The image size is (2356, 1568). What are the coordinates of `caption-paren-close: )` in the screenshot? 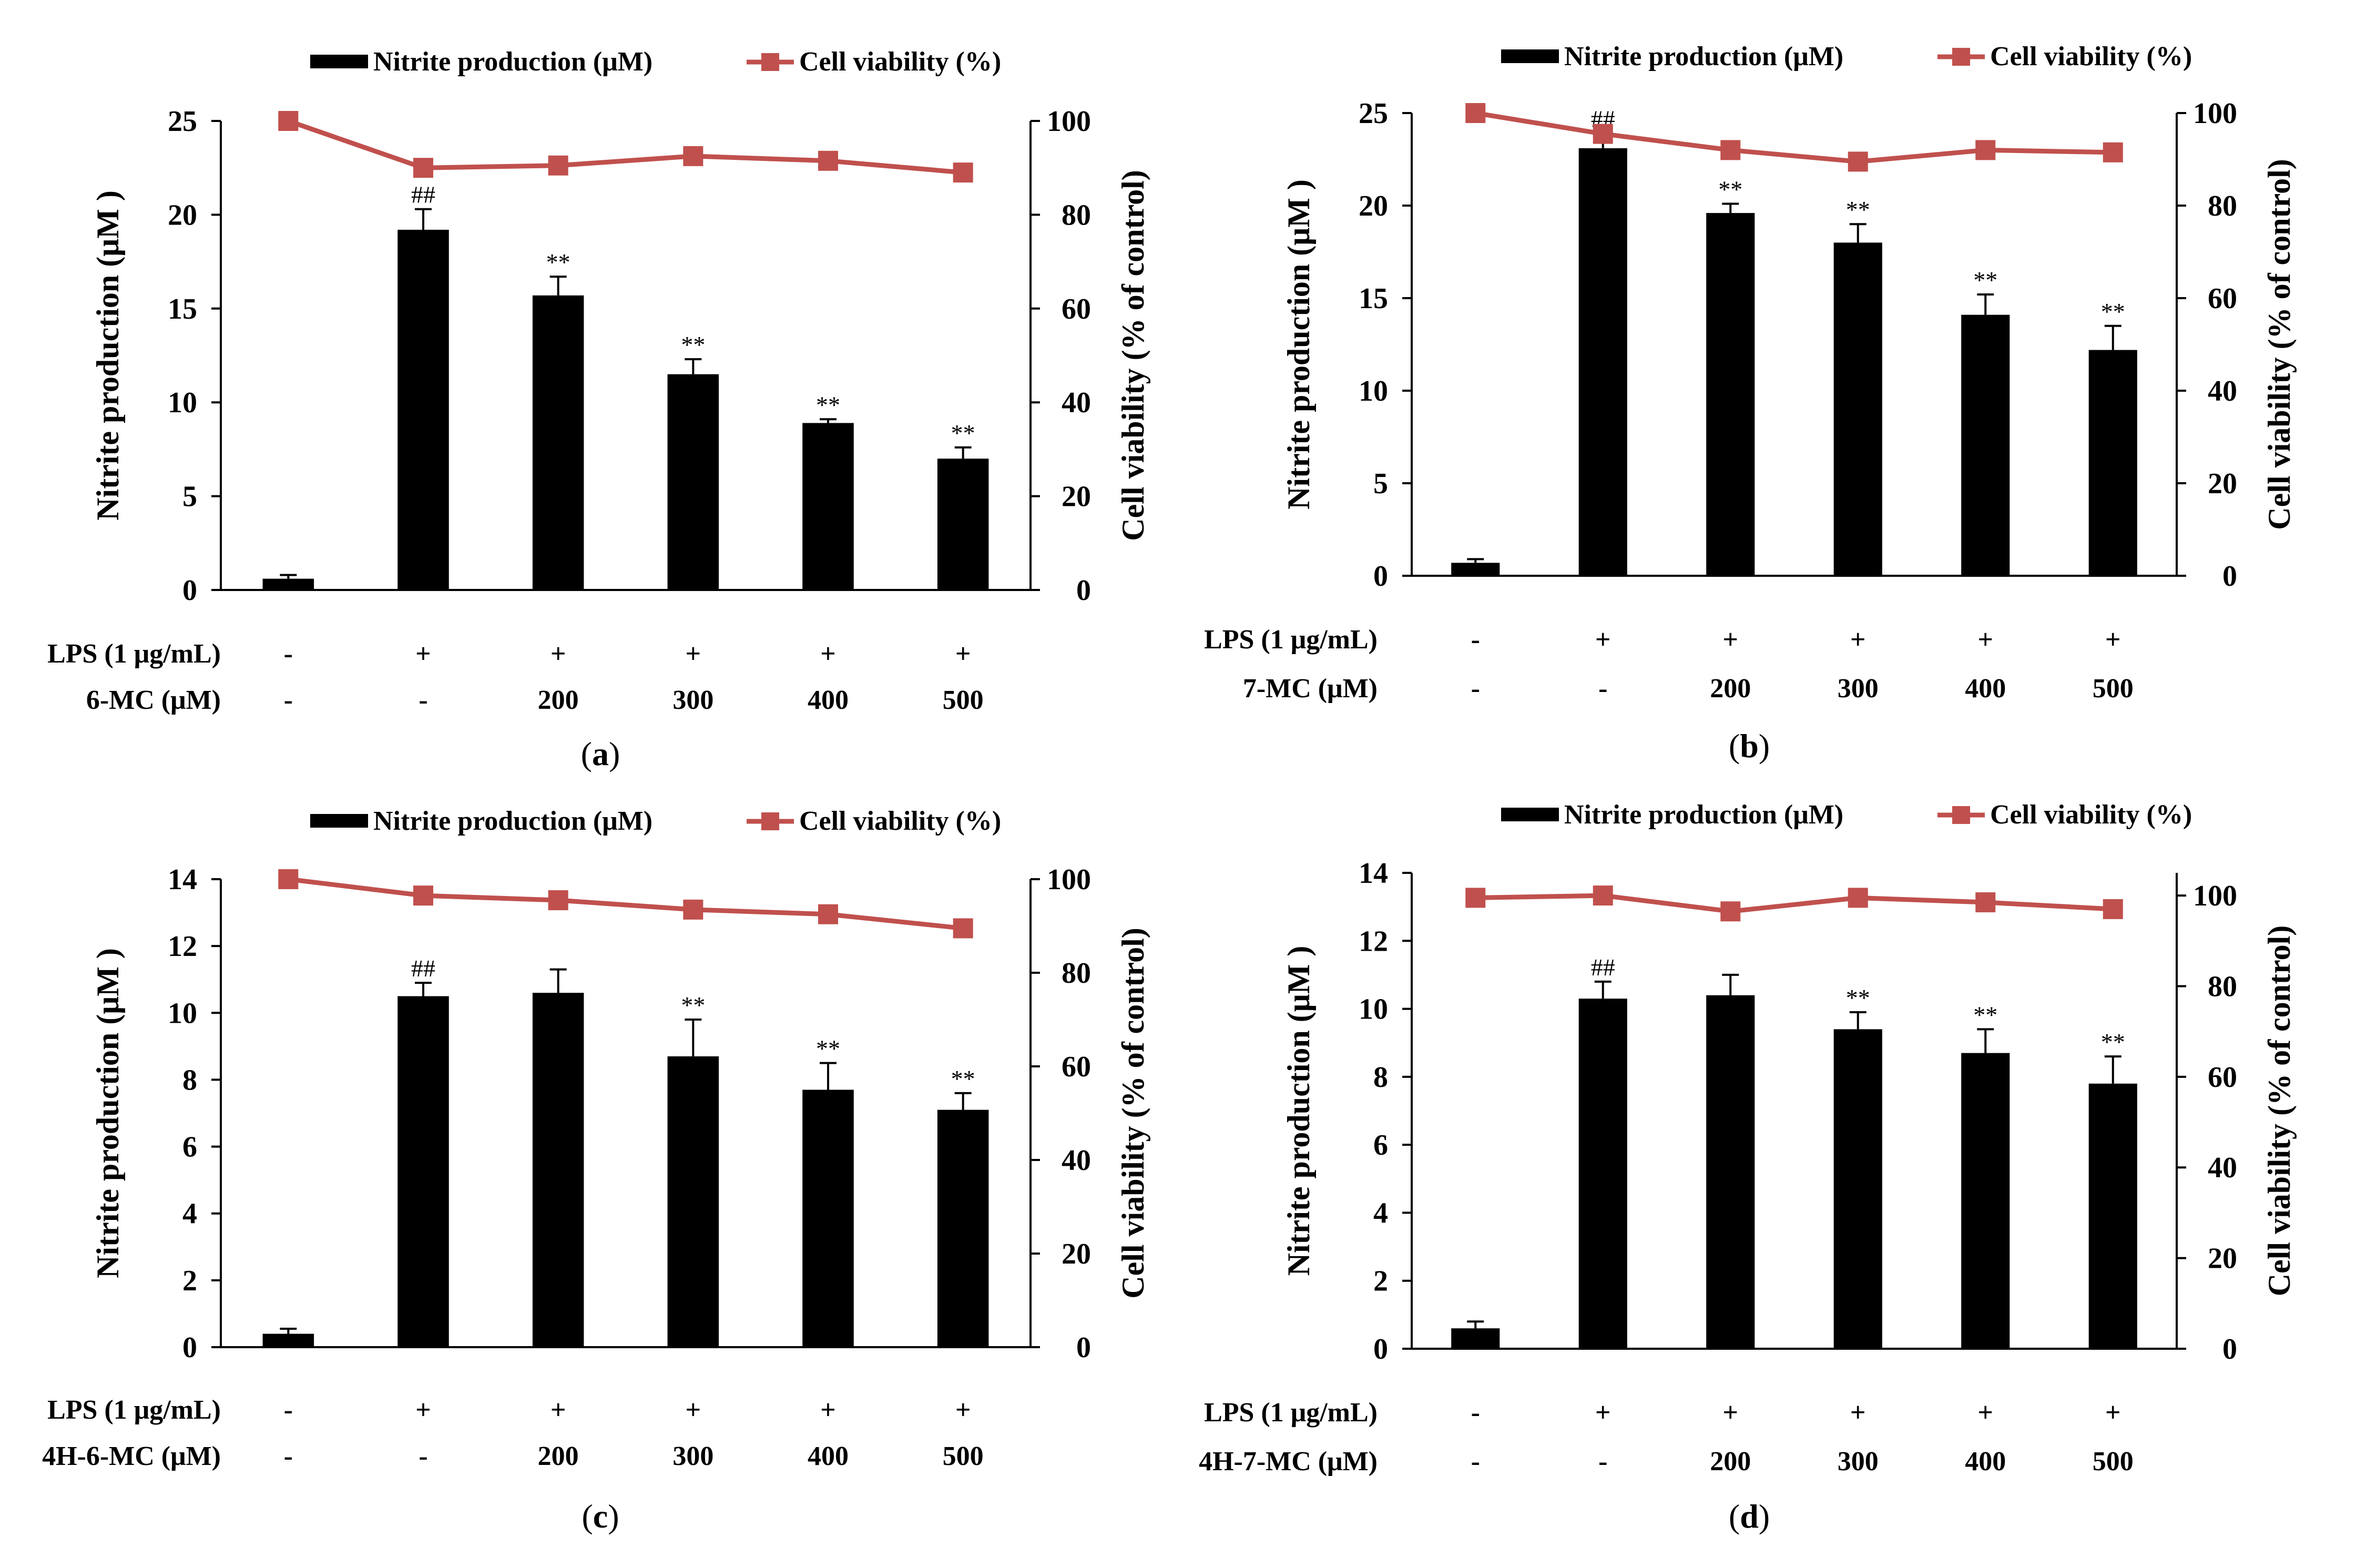 It's located at (1764, 1517).